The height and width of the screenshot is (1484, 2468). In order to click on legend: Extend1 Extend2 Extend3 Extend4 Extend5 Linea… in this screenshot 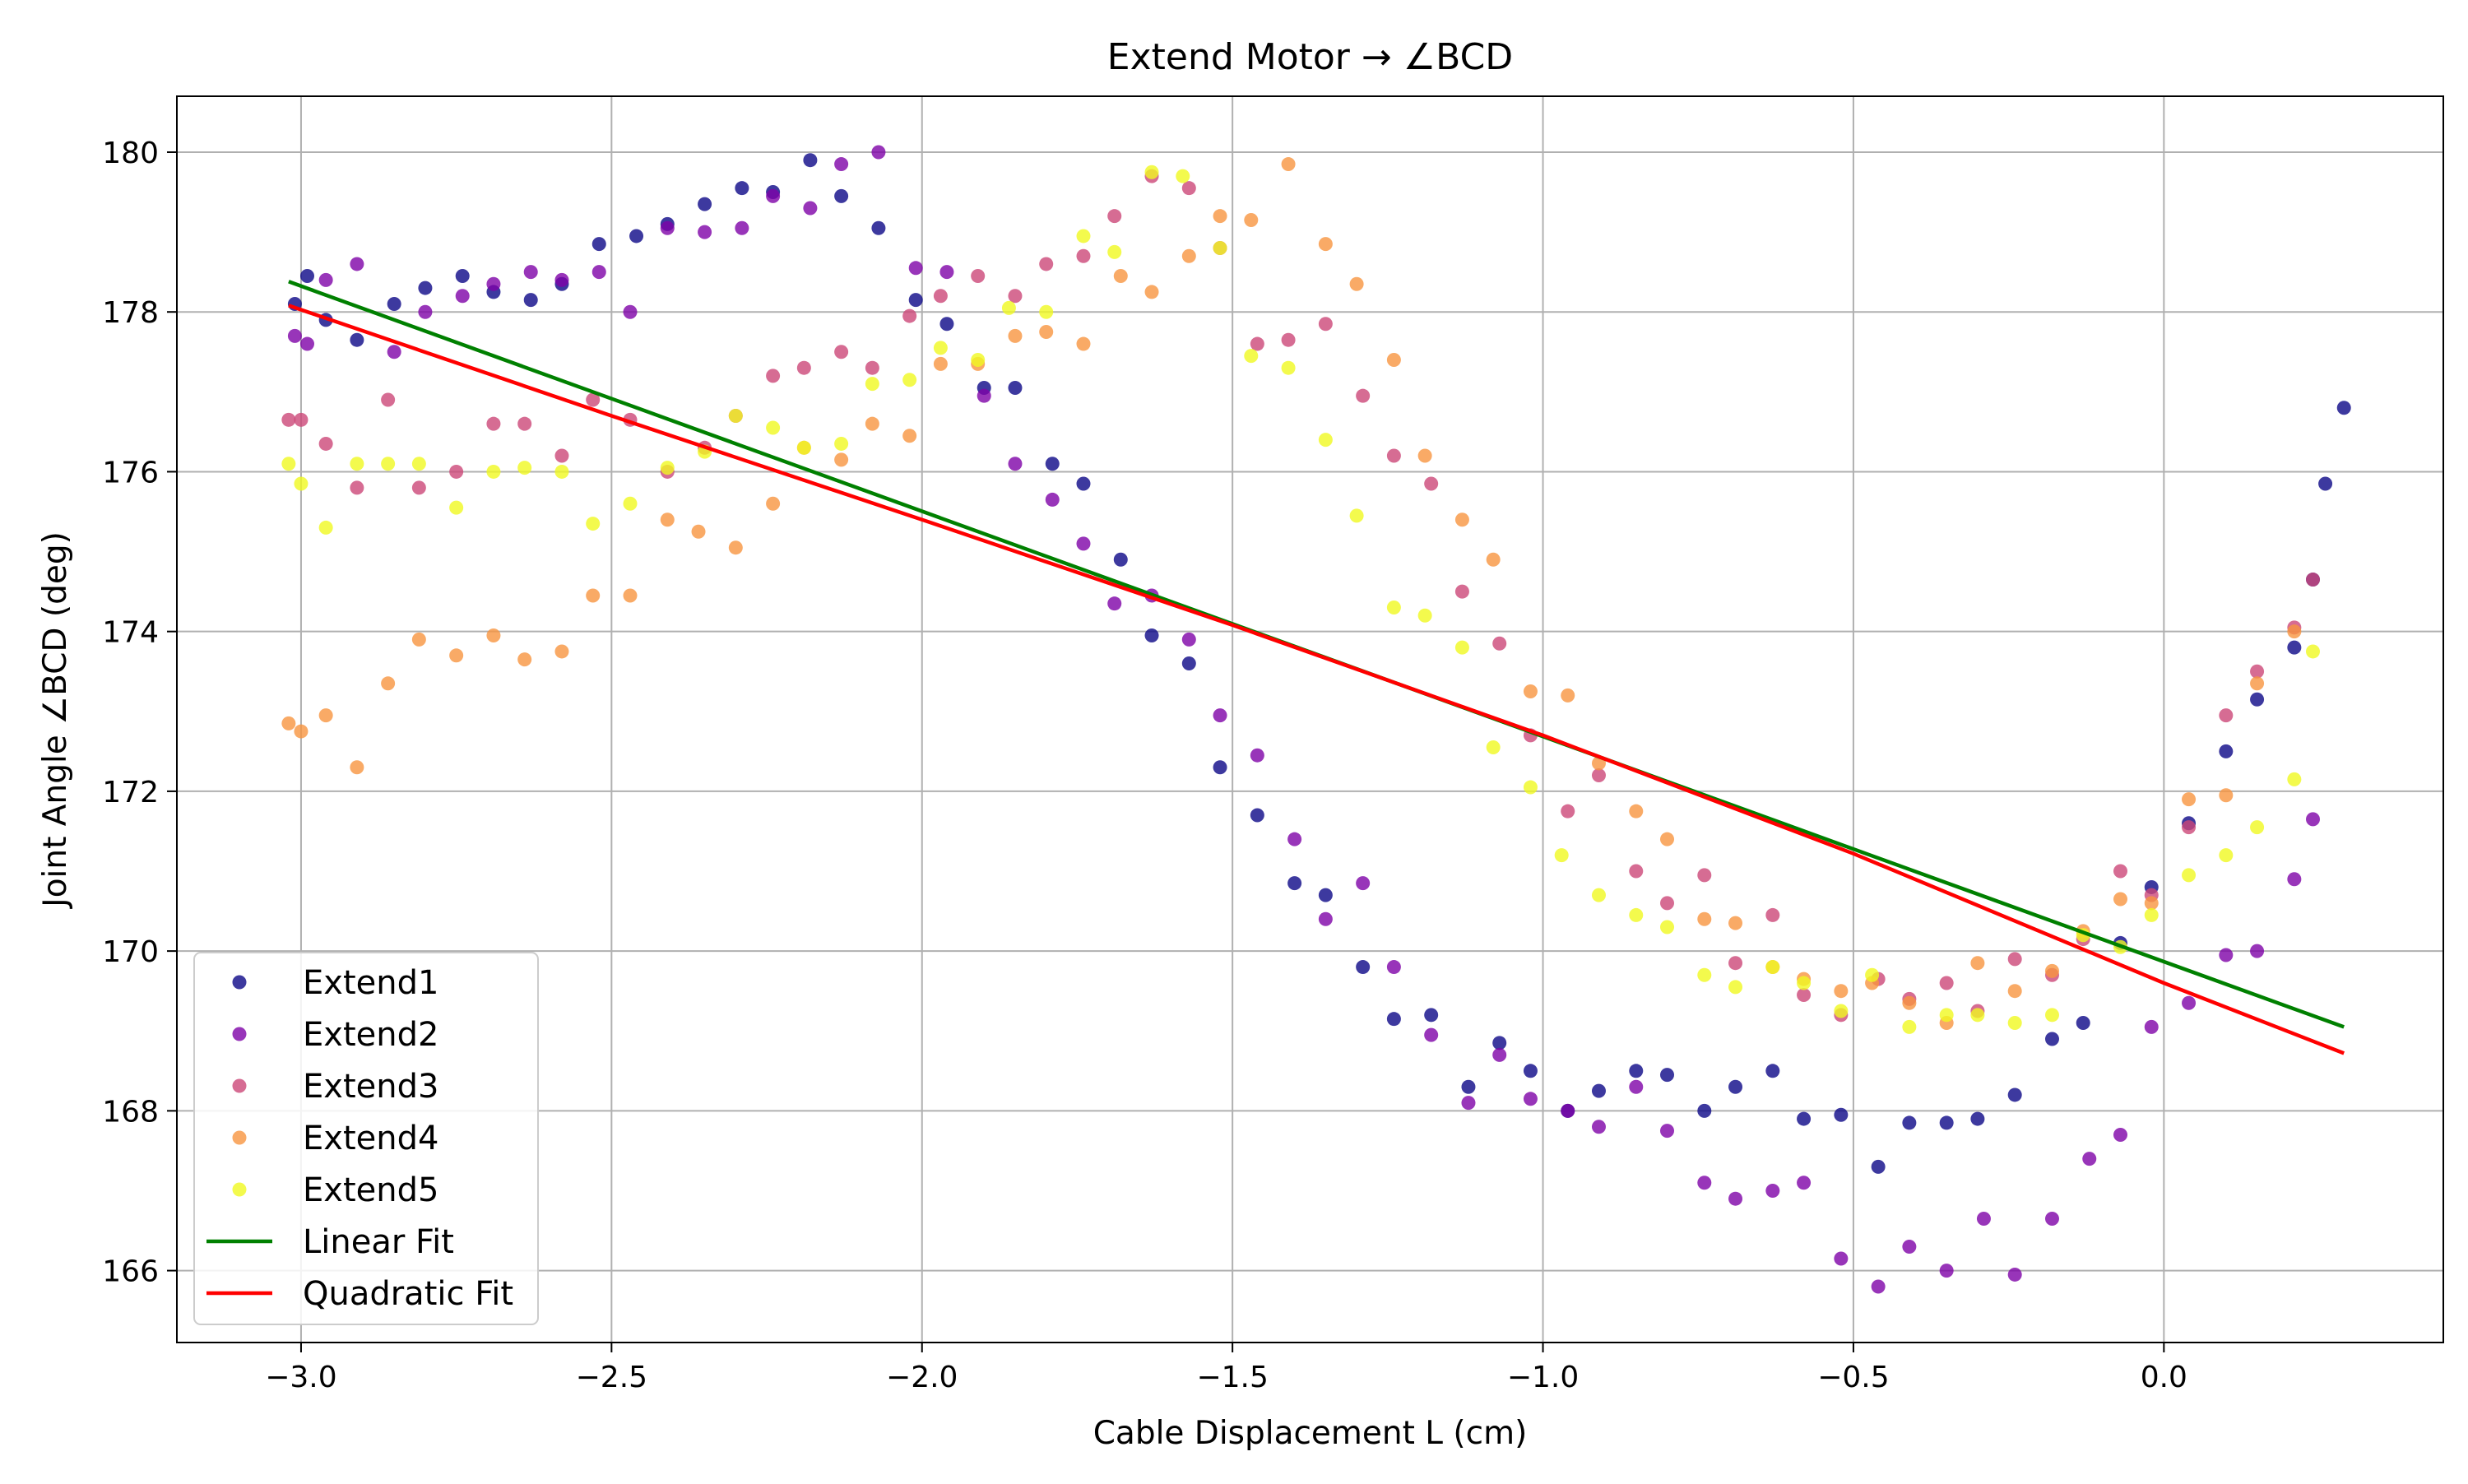, I will do `click(366, 1138)`.